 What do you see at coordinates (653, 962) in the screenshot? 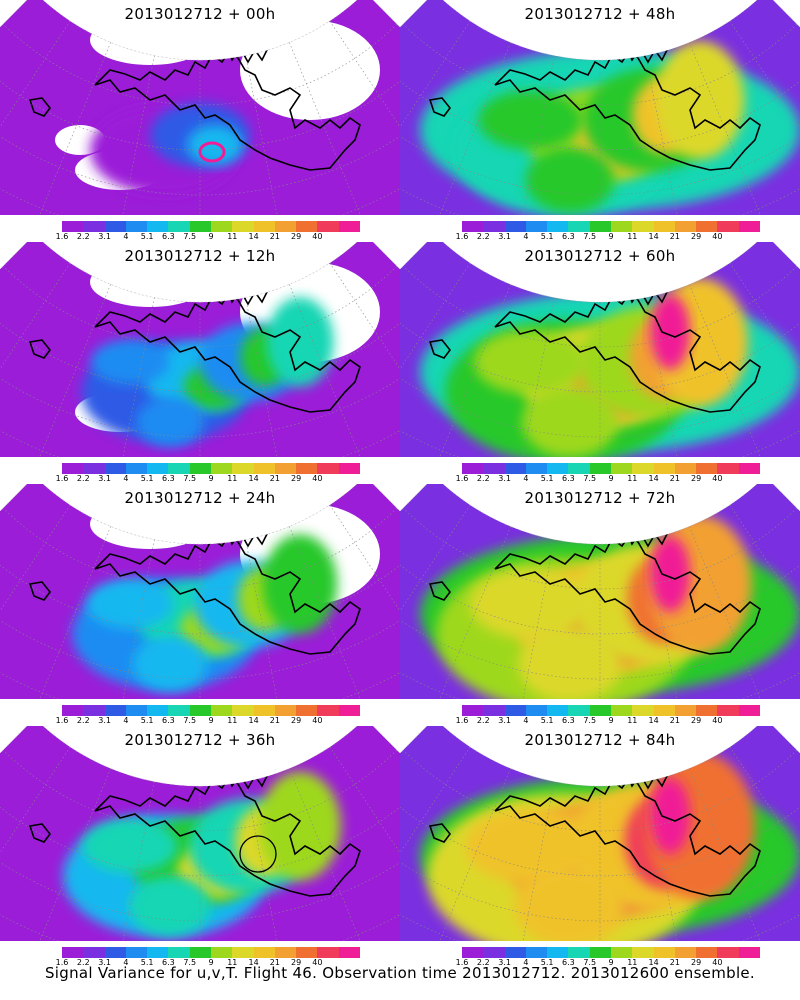
I see `colorbar-tick-label: 14` at bounding box center [653, 962].